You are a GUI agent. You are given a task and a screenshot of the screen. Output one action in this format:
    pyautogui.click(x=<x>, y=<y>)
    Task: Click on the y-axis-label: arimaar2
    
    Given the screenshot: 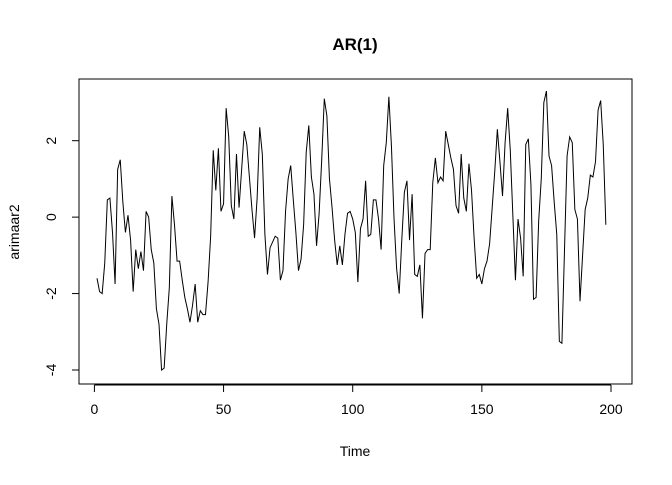 What is the action you would take?
    pyautogui.click(x=14, y=231)
    